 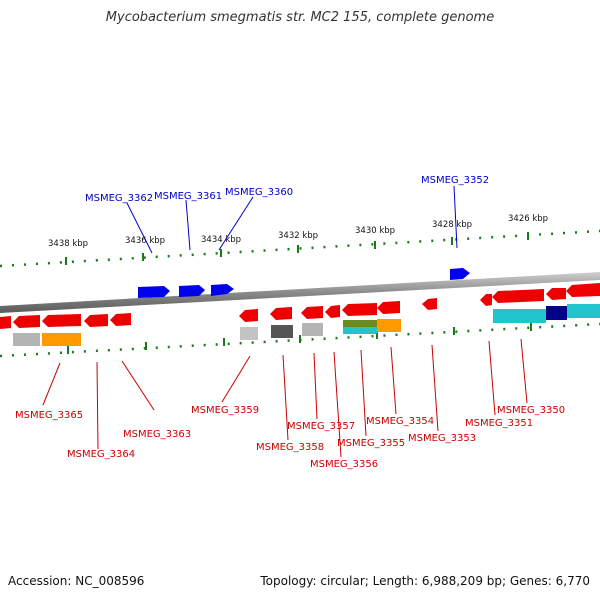 I want to click on gene-label-msmeg-3358: MSMEG_3358, so click(x=290, y=447).